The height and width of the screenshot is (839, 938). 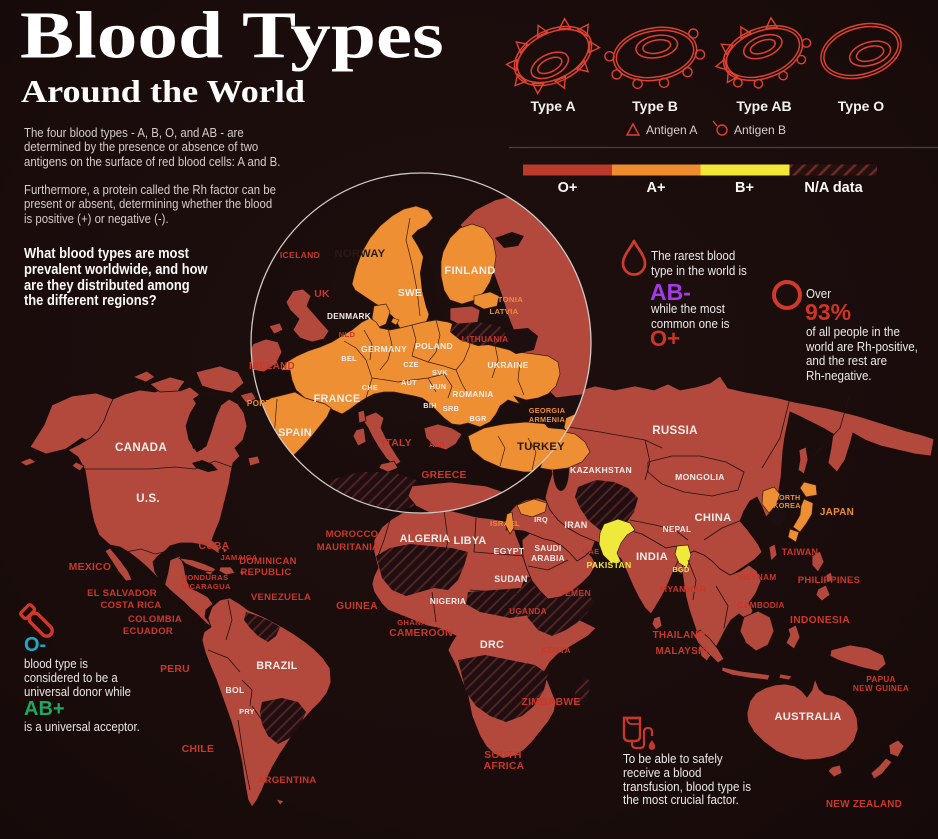 What do you see at coordinates (575, 525) in the screenshot?
I see `svg-text: IRAN` at bounding box center [575, 525].